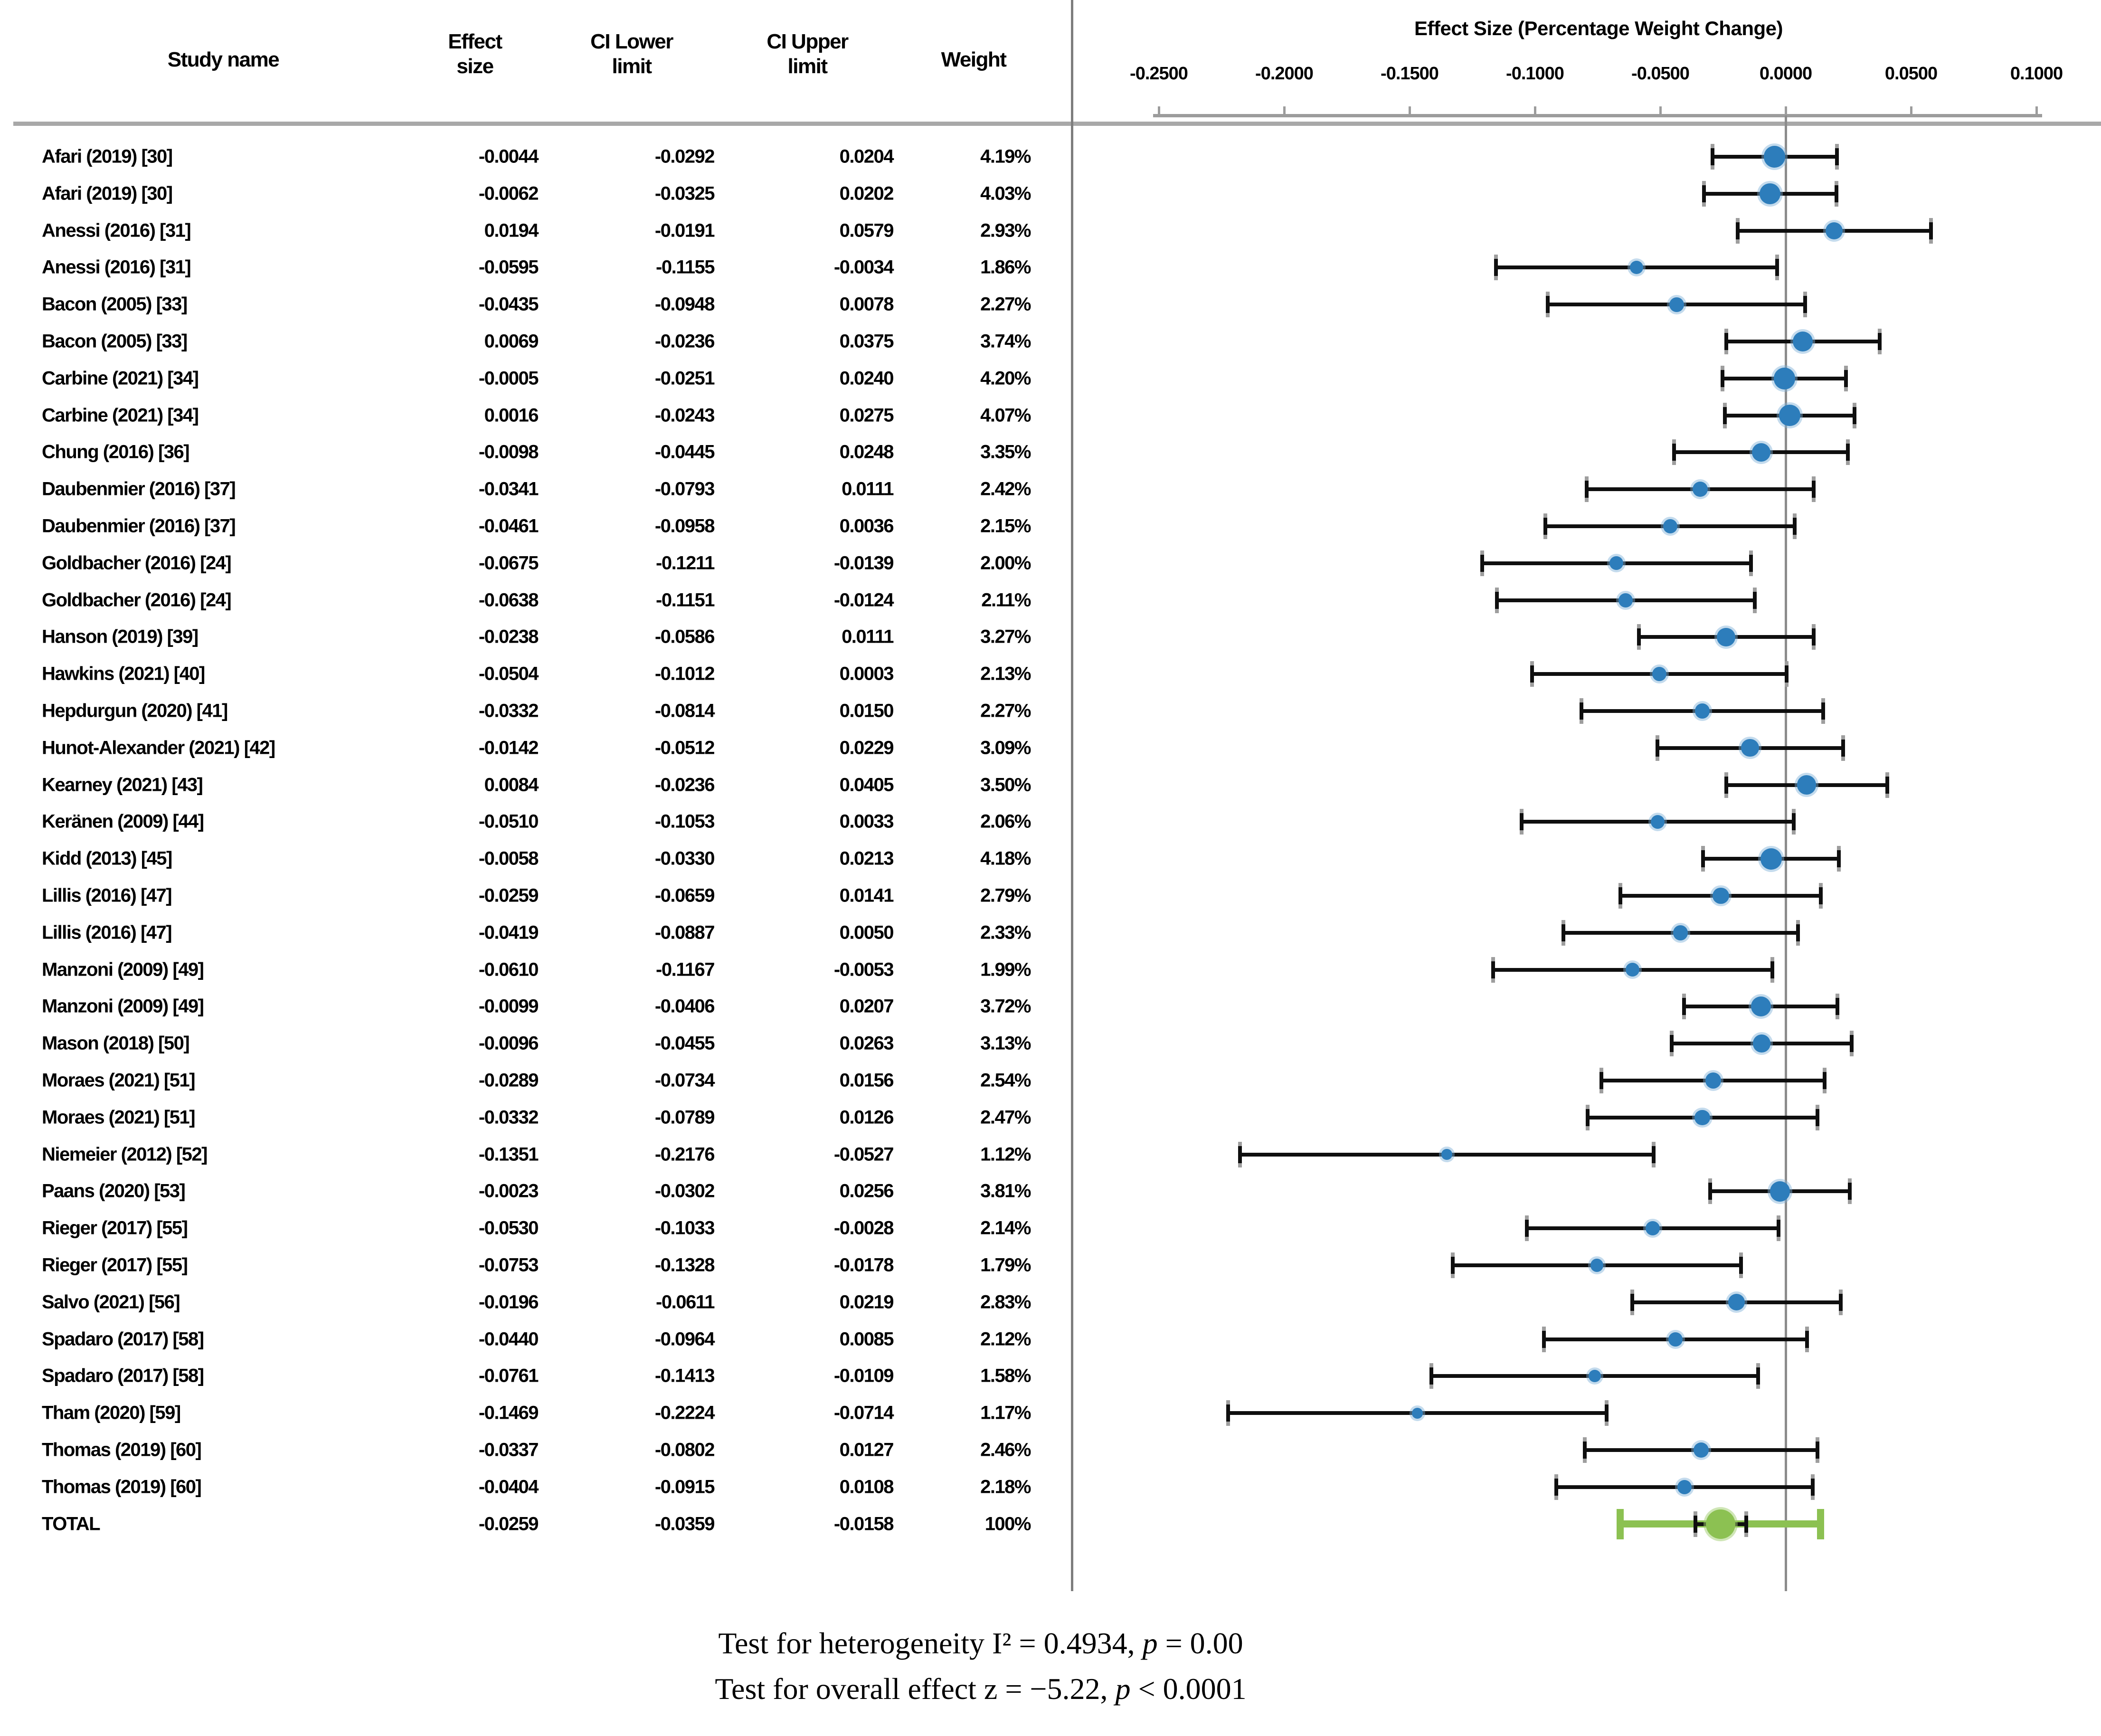 Image resolution: width=2101 pixels, height=1736 pixels. What do you see at coordinates (121, 378) in the screenshot?
I see `study-name-cell: Carbine (2021) [34]` at bounding box center [121, 378].